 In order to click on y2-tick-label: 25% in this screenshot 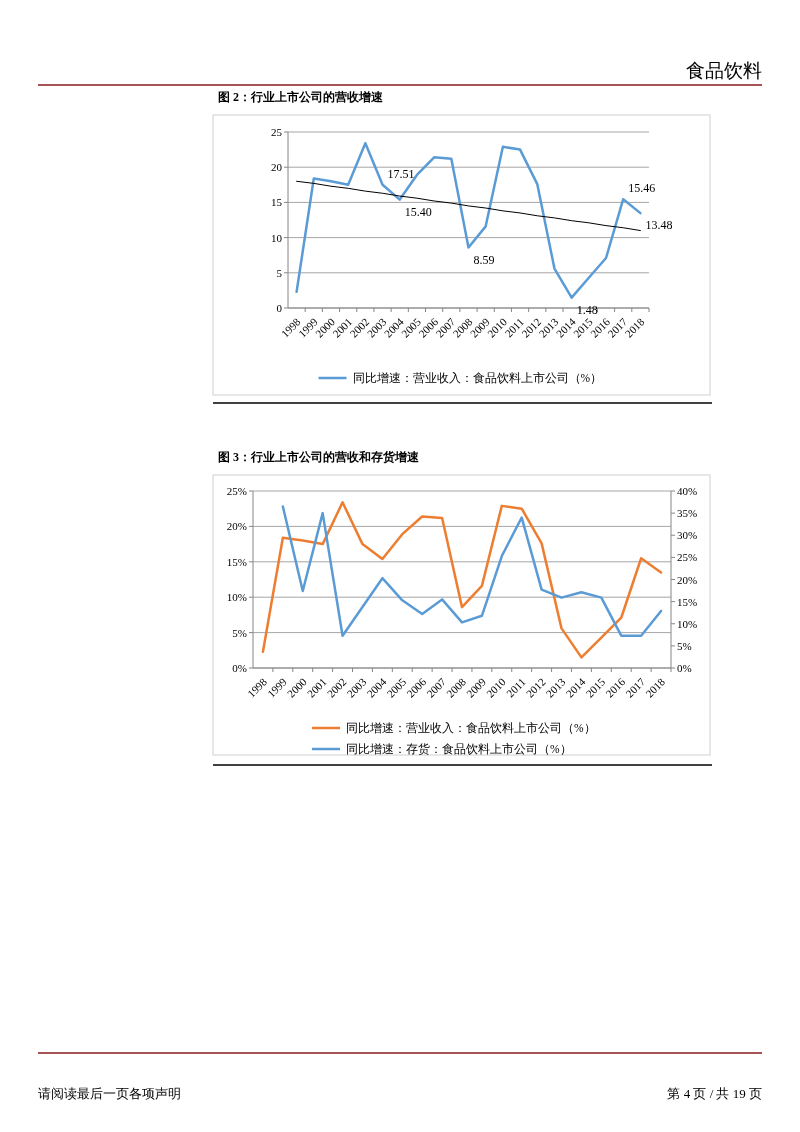, I will do `click(687, 557)`.